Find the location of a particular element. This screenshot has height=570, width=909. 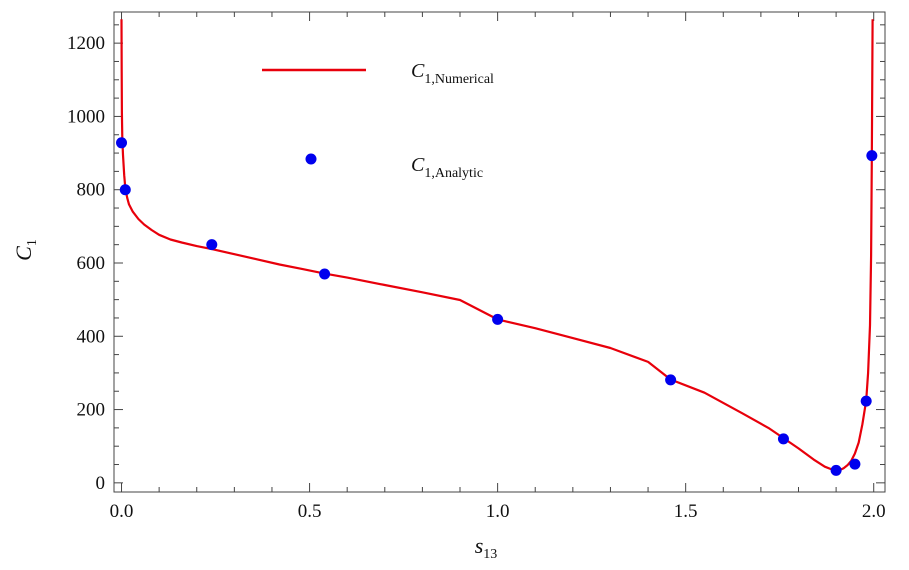

x-tick-label: 0.5 is located at coordinates (310, 511).